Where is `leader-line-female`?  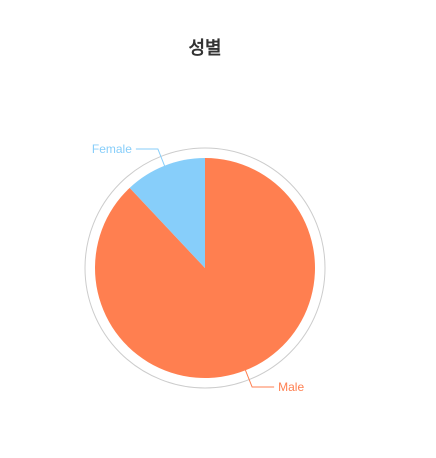 leader-line-female is located at coordinates (150, 158).